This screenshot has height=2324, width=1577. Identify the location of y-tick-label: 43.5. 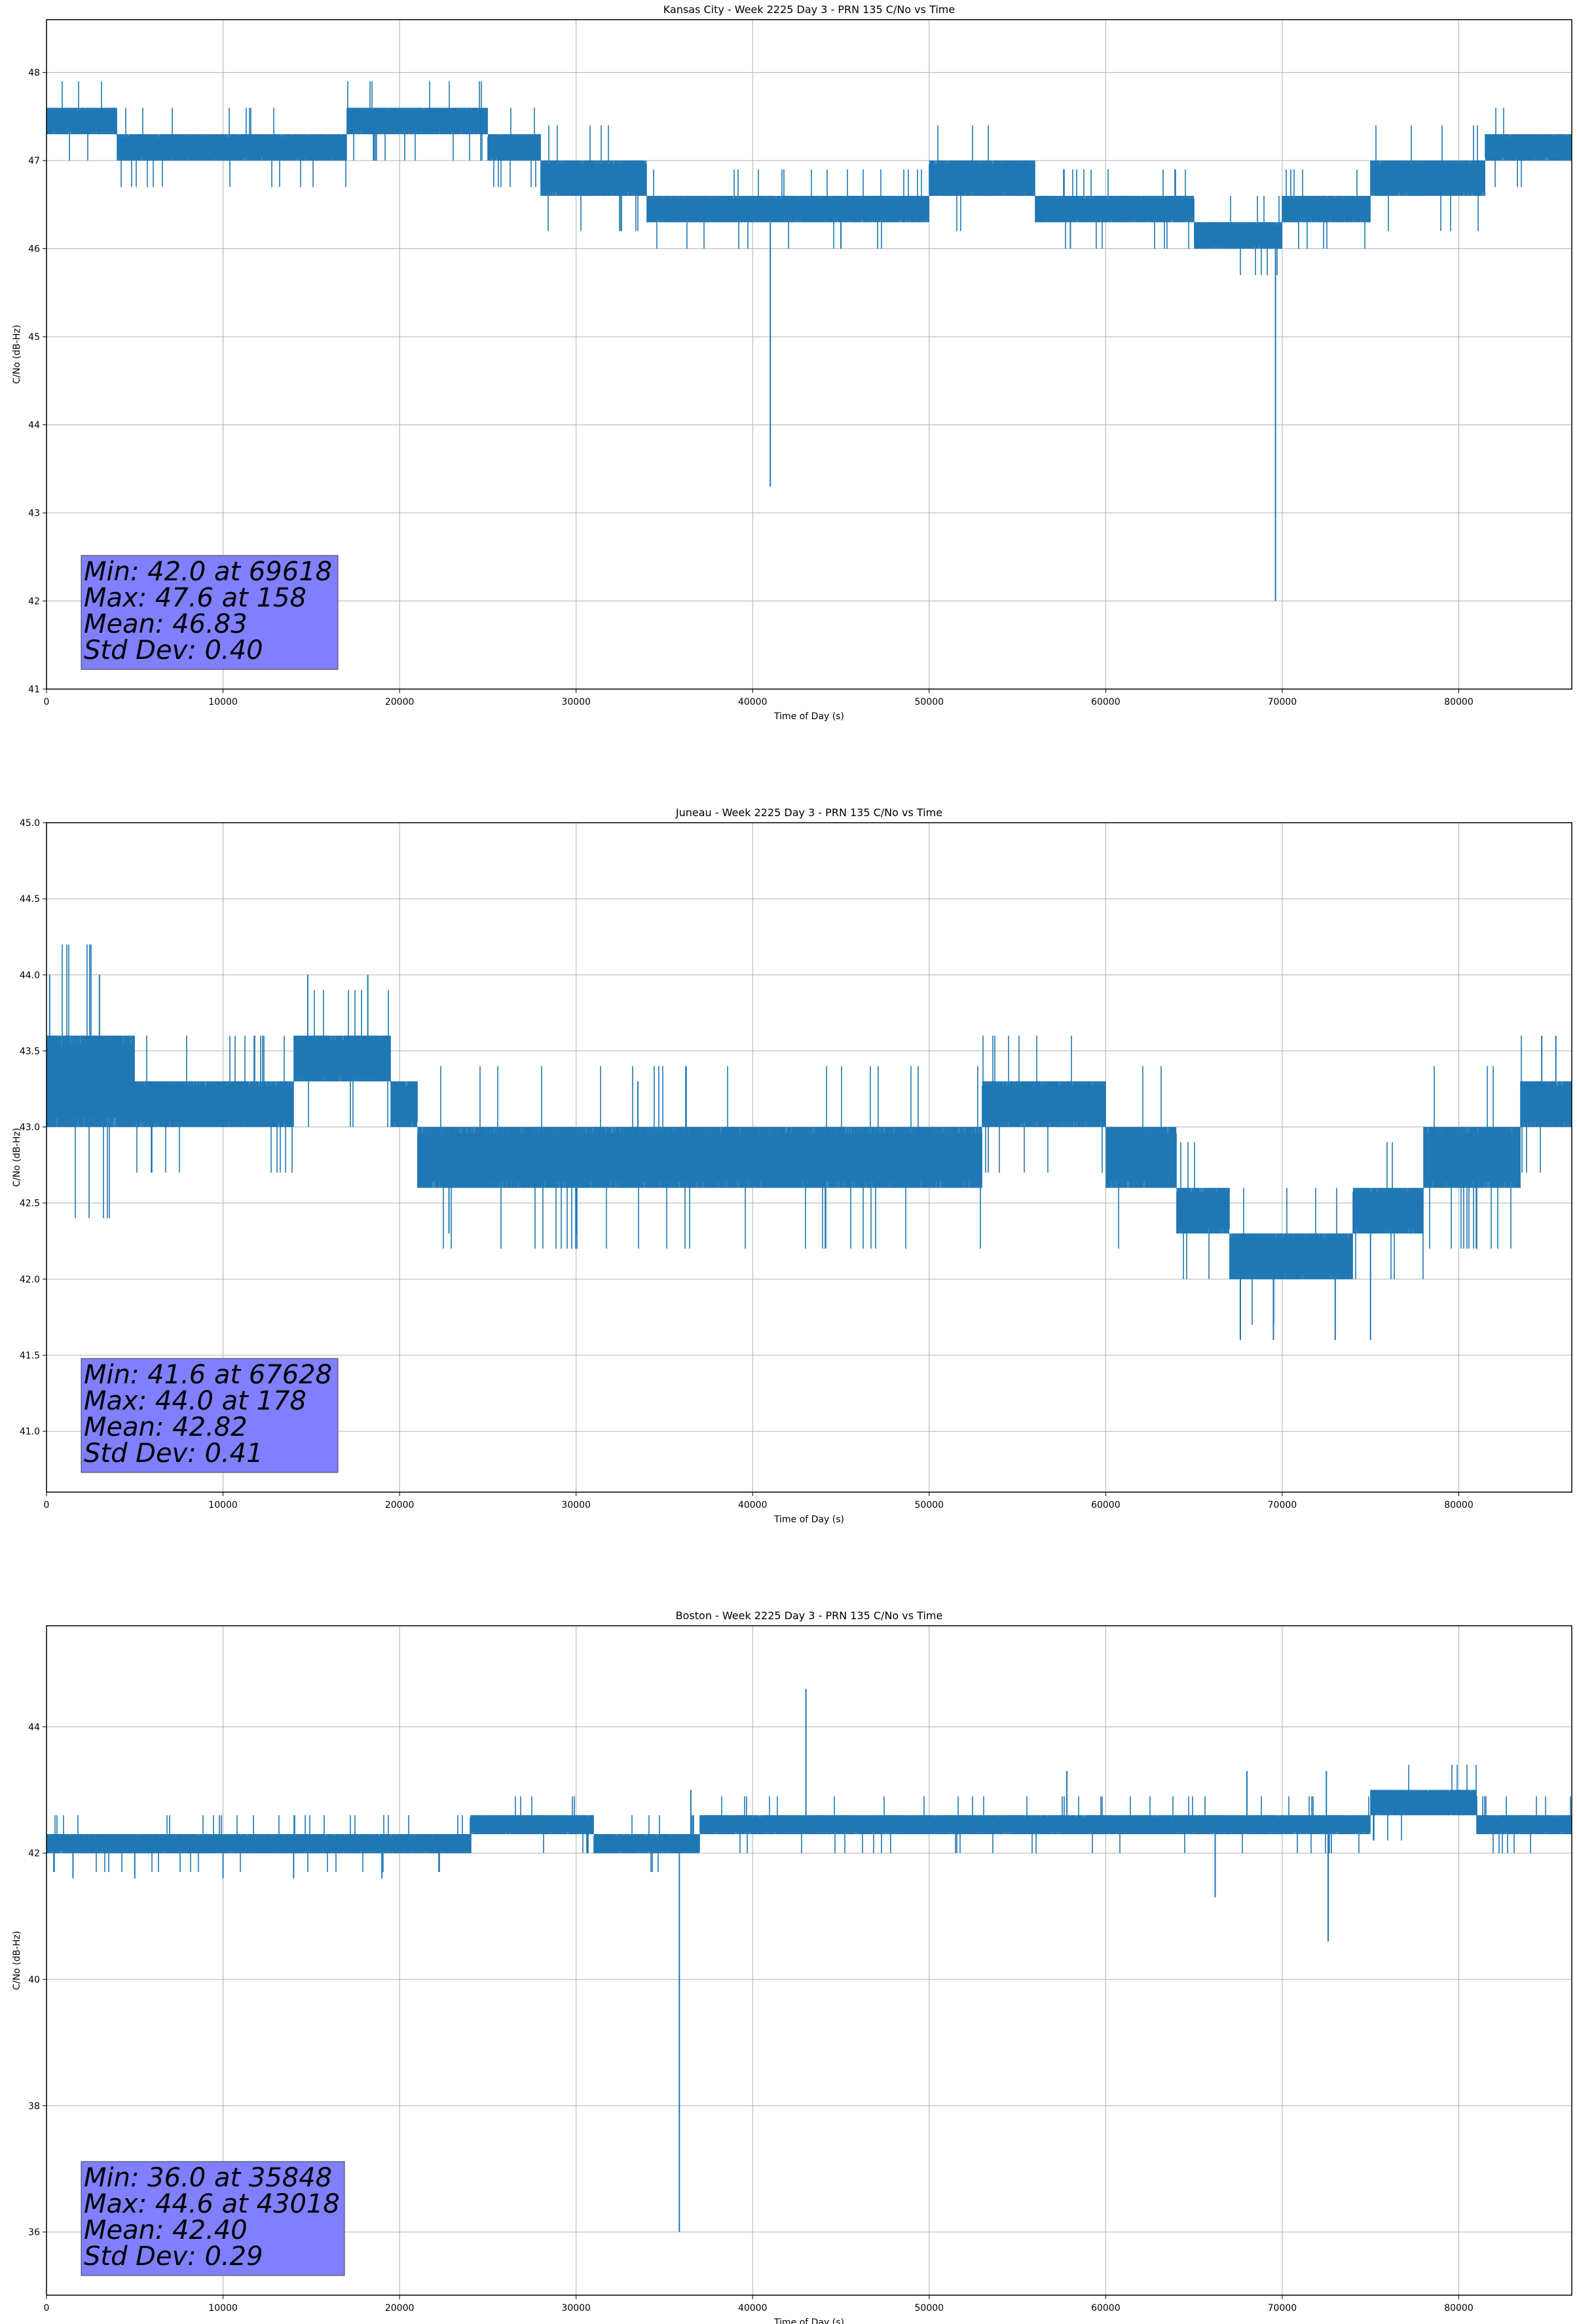
(30, 1051).